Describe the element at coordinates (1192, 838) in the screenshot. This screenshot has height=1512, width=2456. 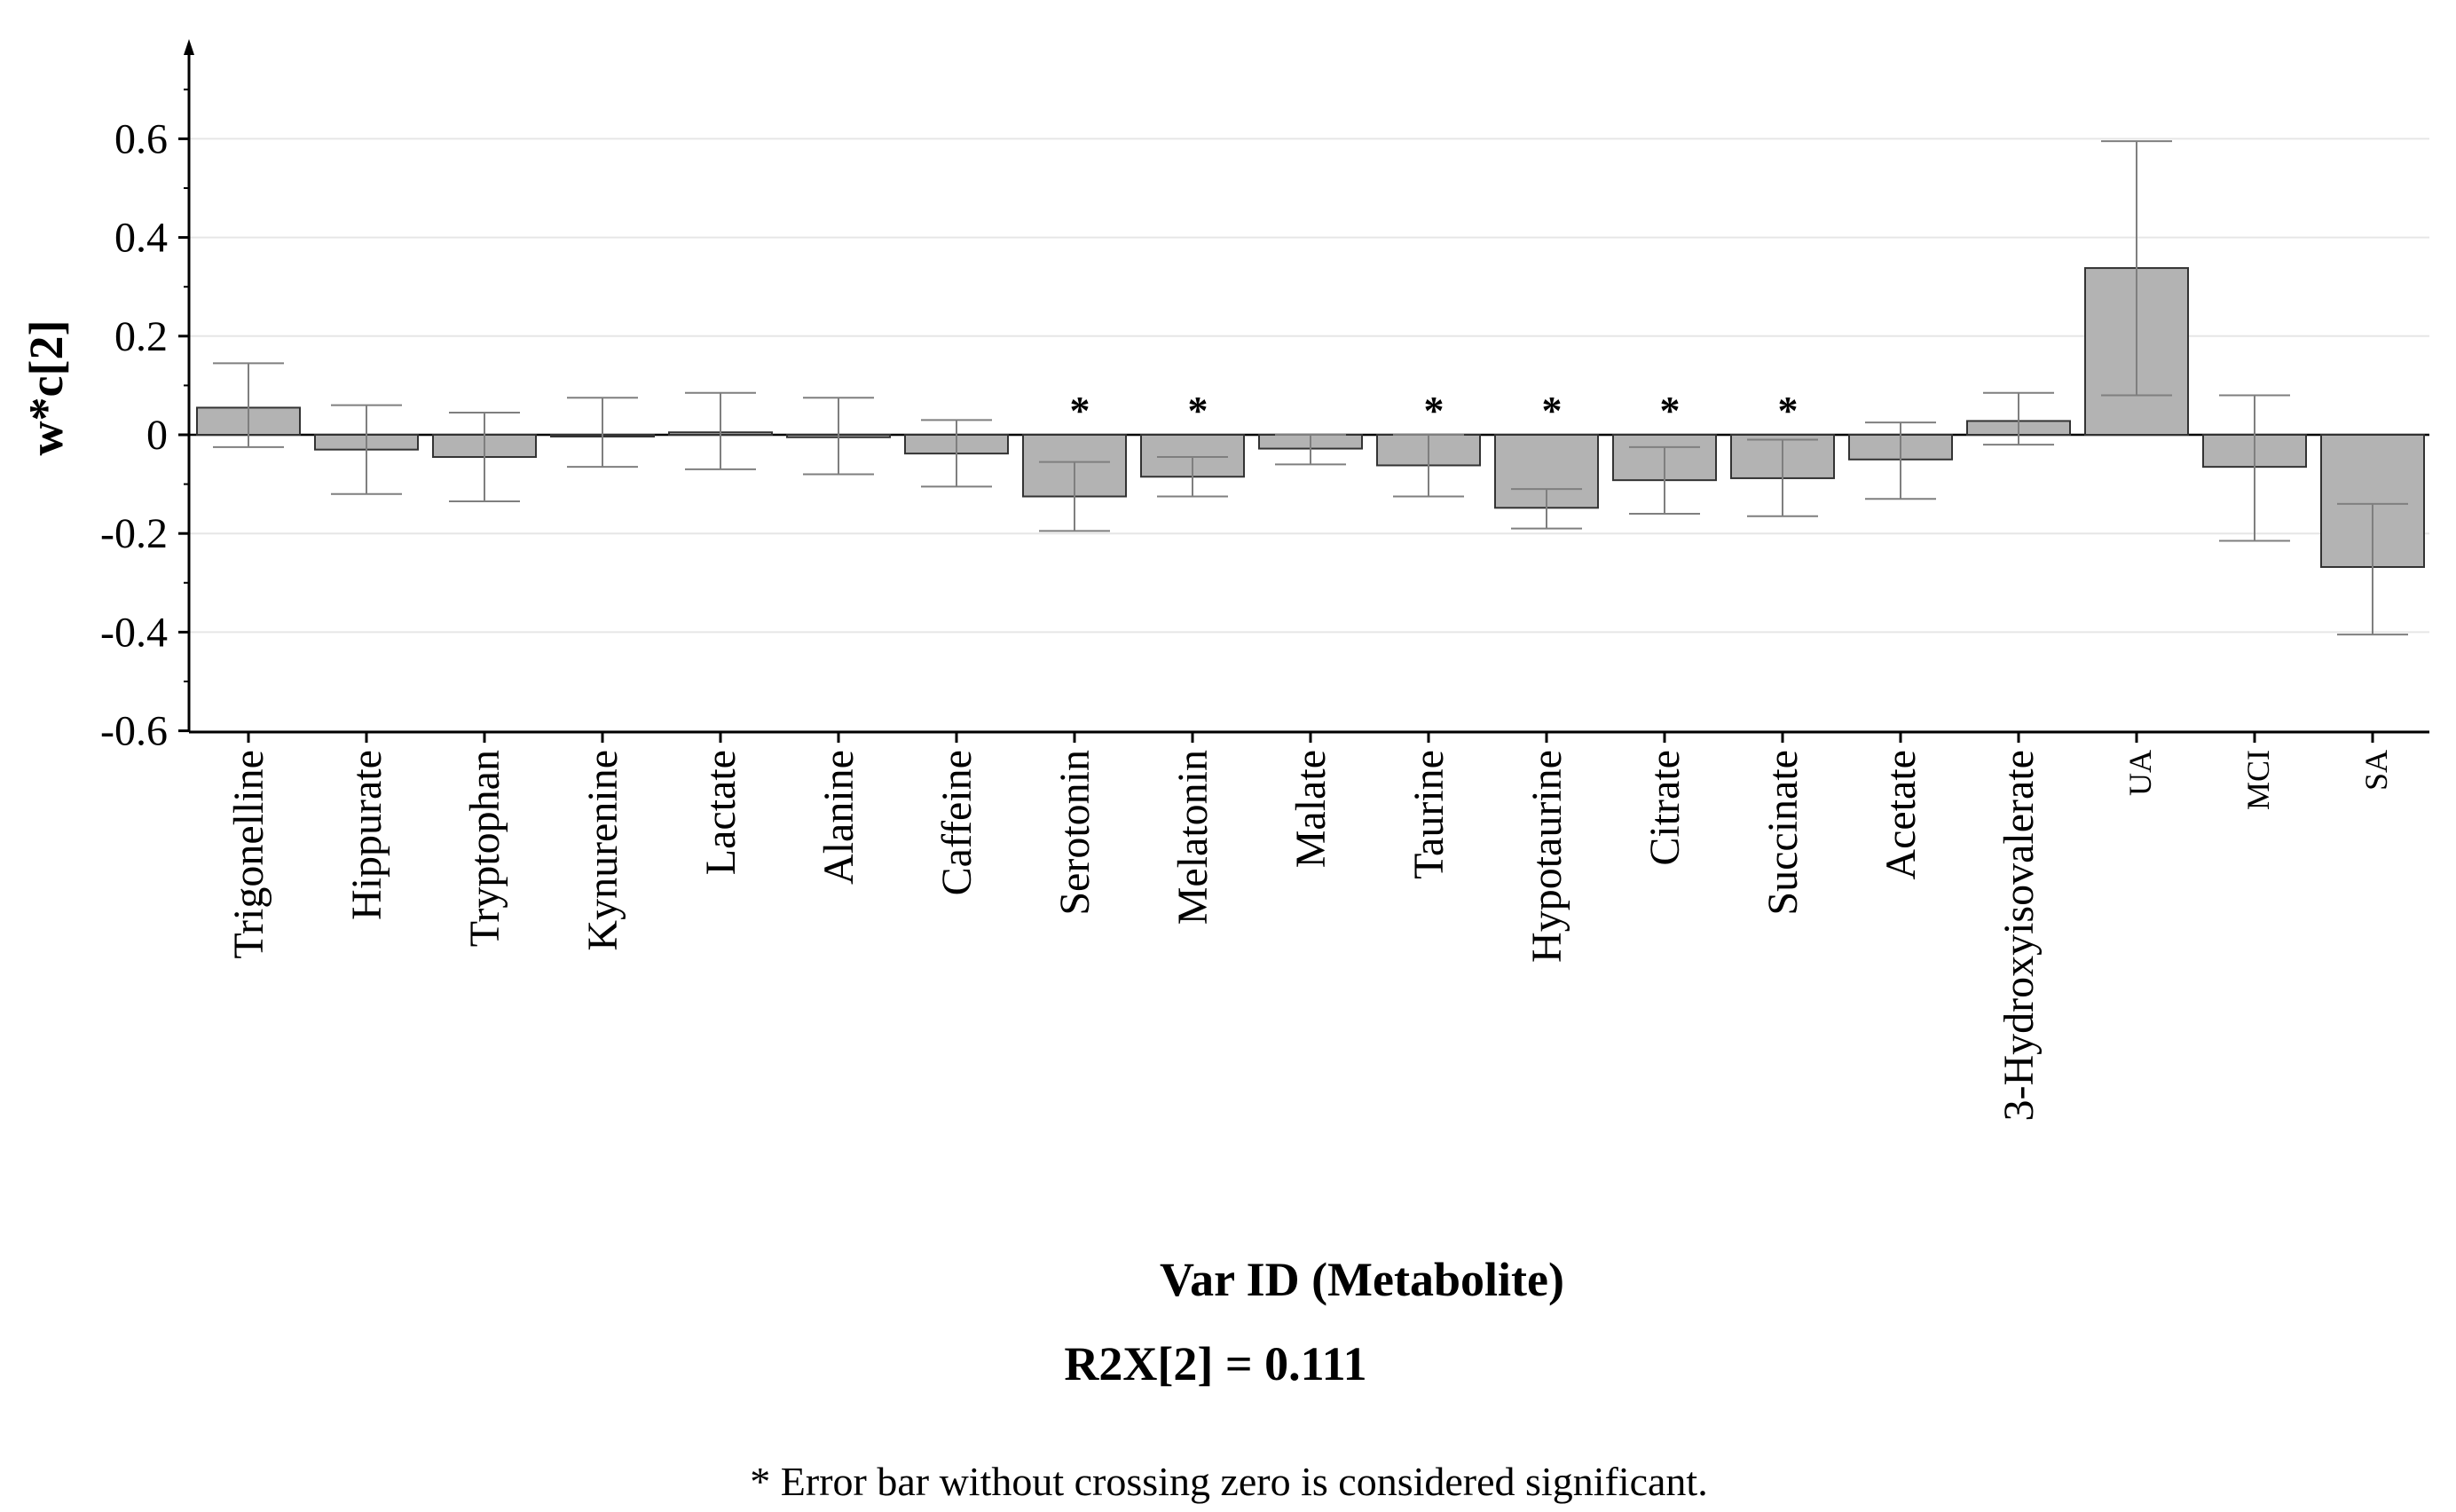
I see `x-tick-label: Melatonin` at that location.